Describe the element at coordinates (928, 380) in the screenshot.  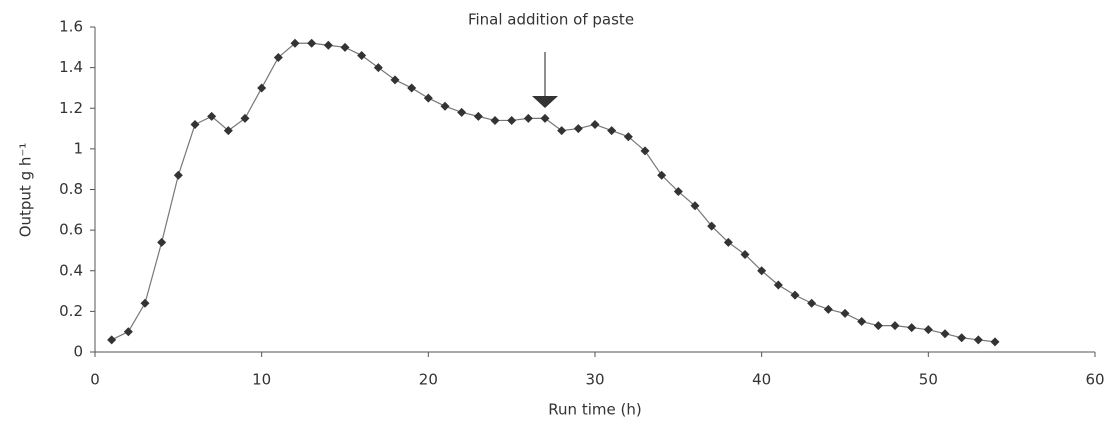
I see `x-tick-label: 50` at that location.